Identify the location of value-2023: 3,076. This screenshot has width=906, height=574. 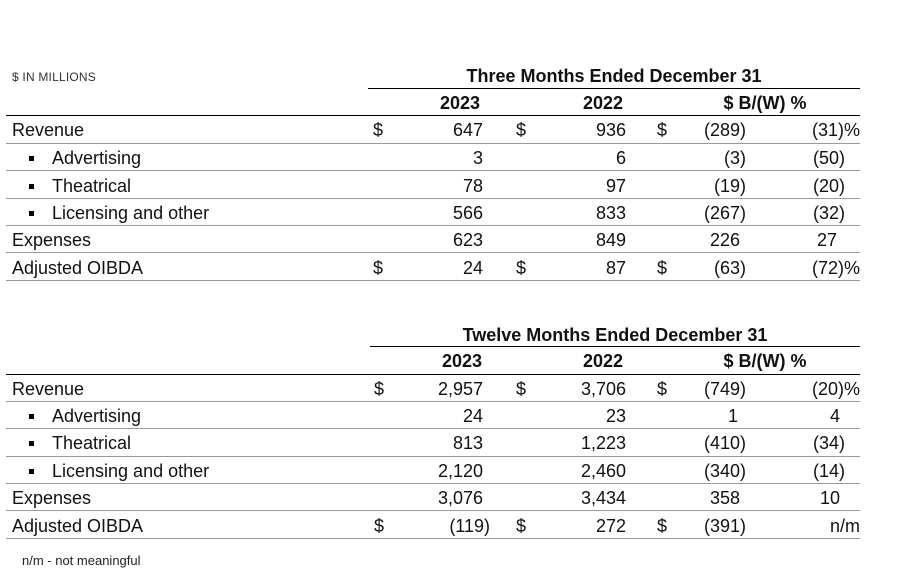
(460, 498).